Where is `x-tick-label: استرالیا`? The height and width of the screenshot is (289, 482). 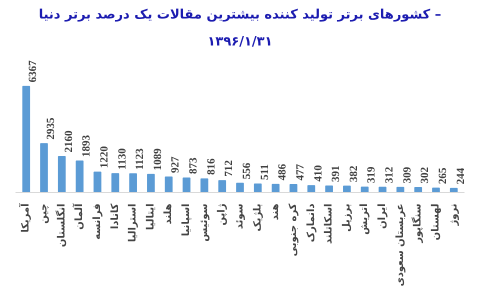
x-tick-label: استرالیا is located at coordinates (133, 222).